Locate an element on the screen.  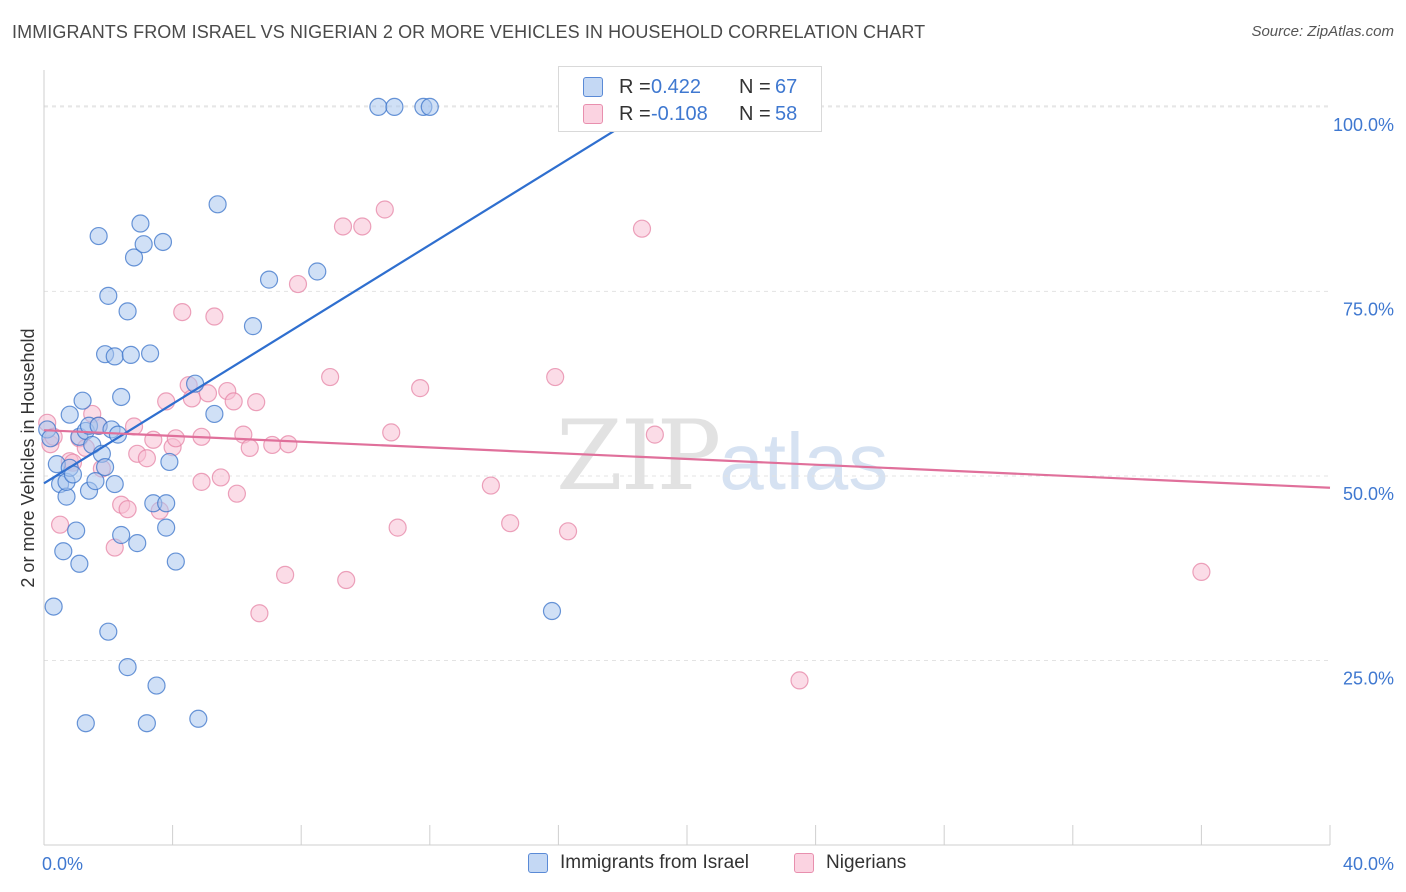
bottom-legend-nigerians: Nigerians is located at coordinates (850, 863).